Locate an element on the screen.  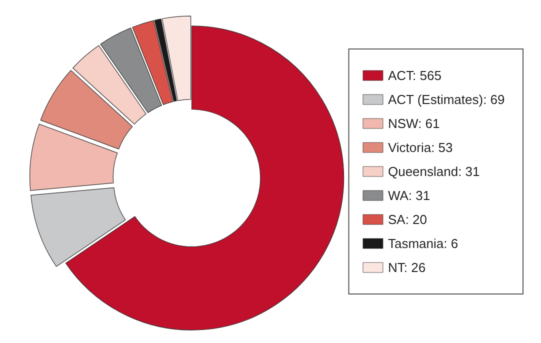
legend-label: ACT (Estimates): 69 is located at coordinates (446, 99).